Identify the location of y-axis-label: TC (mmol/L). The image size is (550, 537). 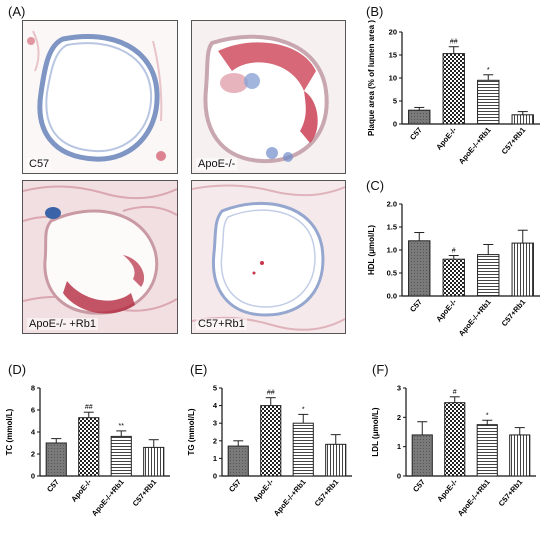
(9, 431).